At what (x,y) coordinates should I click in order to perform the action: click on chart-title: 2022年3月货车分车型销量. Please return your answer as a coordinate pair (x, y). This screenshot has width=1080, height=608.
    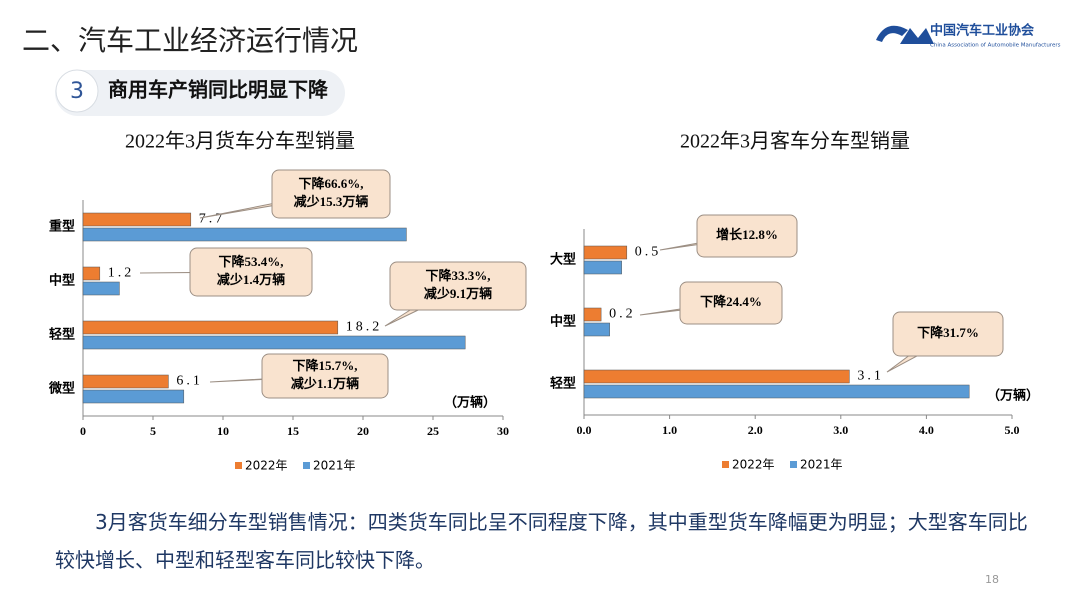
    Looking at the image, I should click on (240, 141).